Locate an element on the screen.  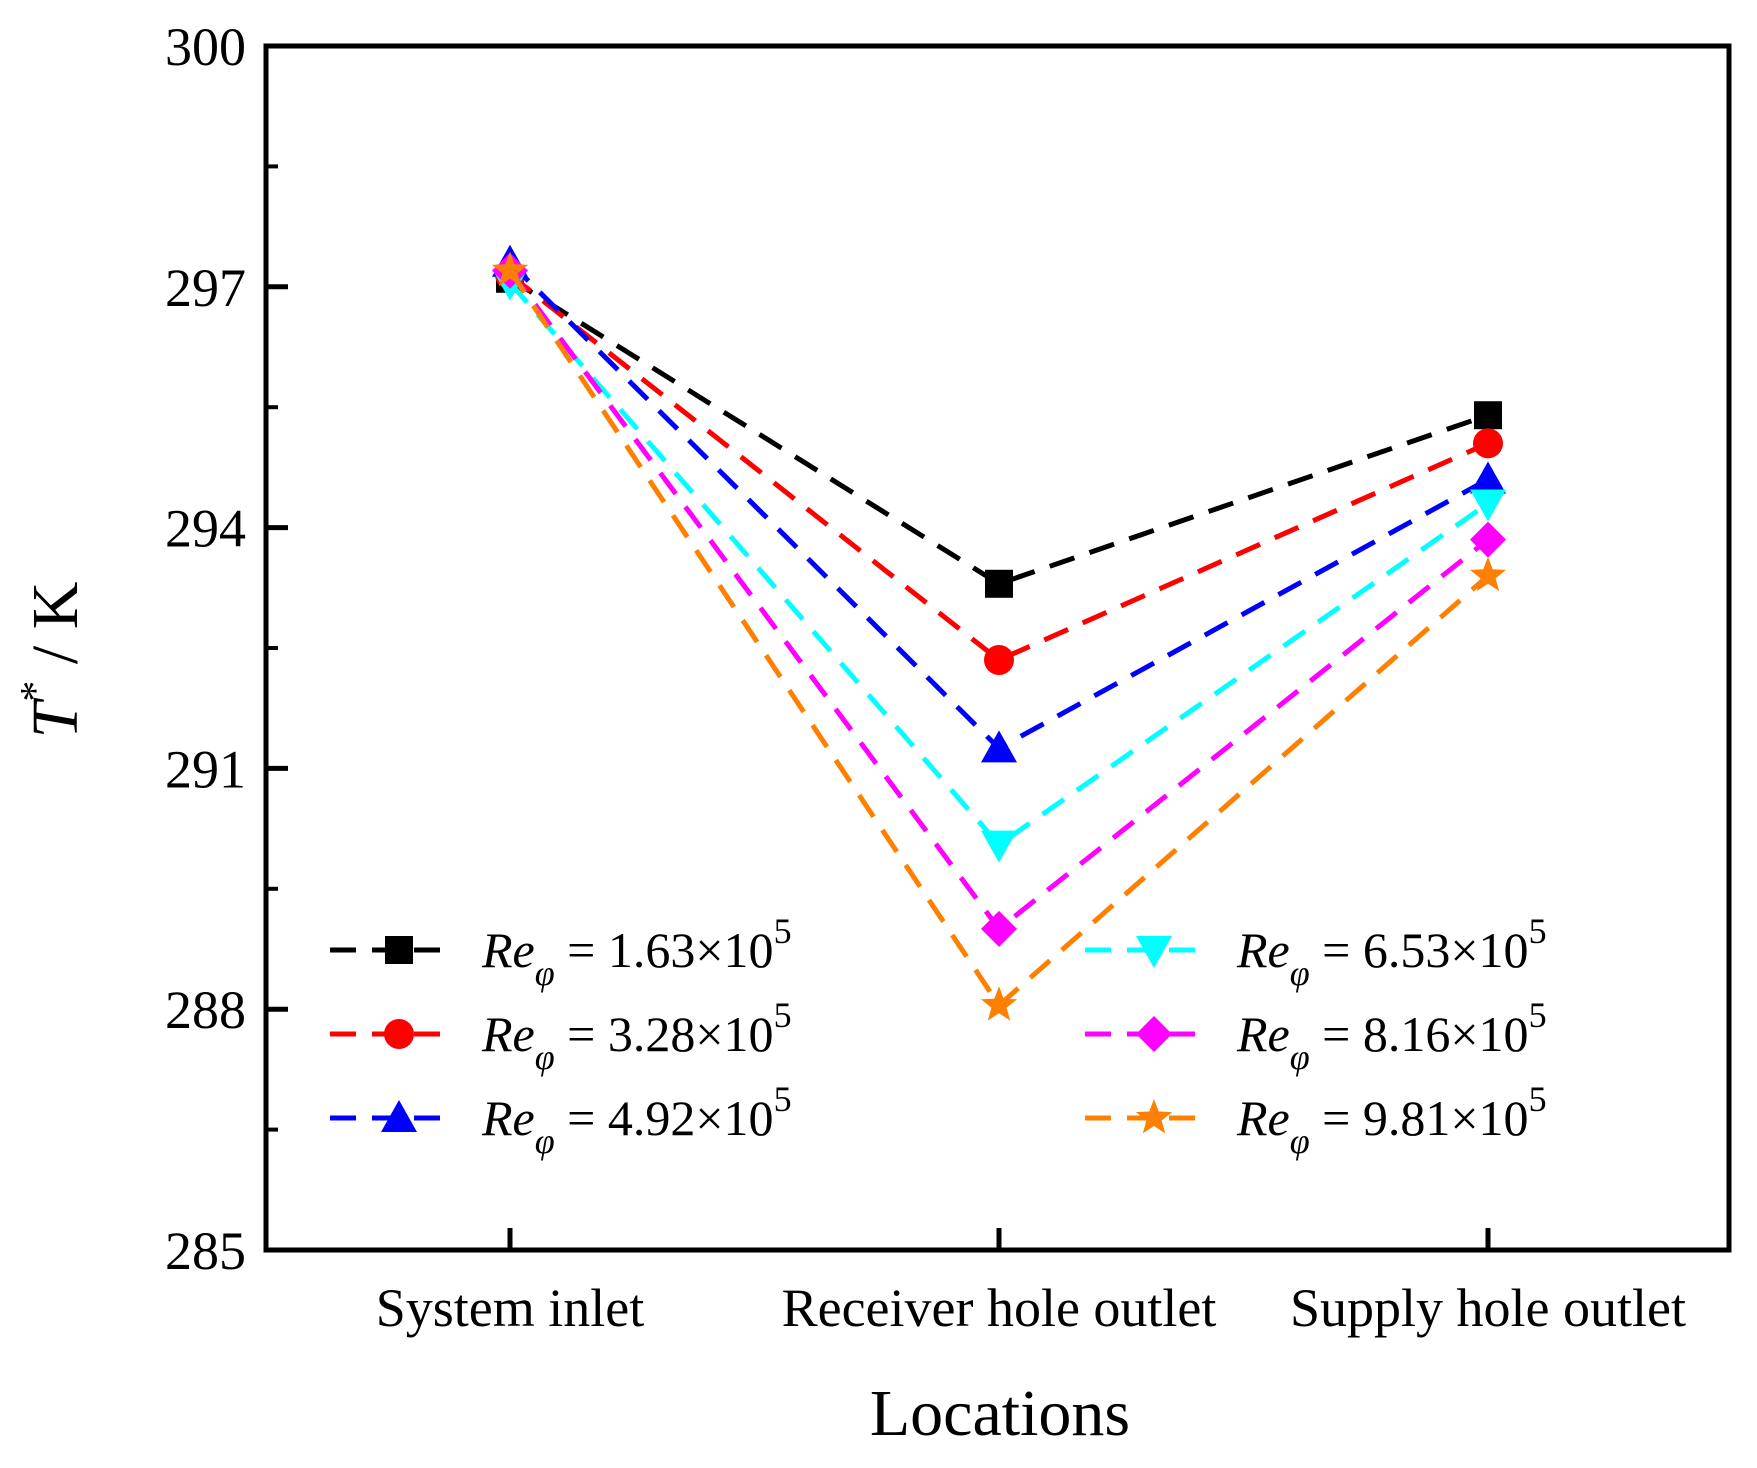
y-tick-label: 285 is located at coordinates (205, 1251).